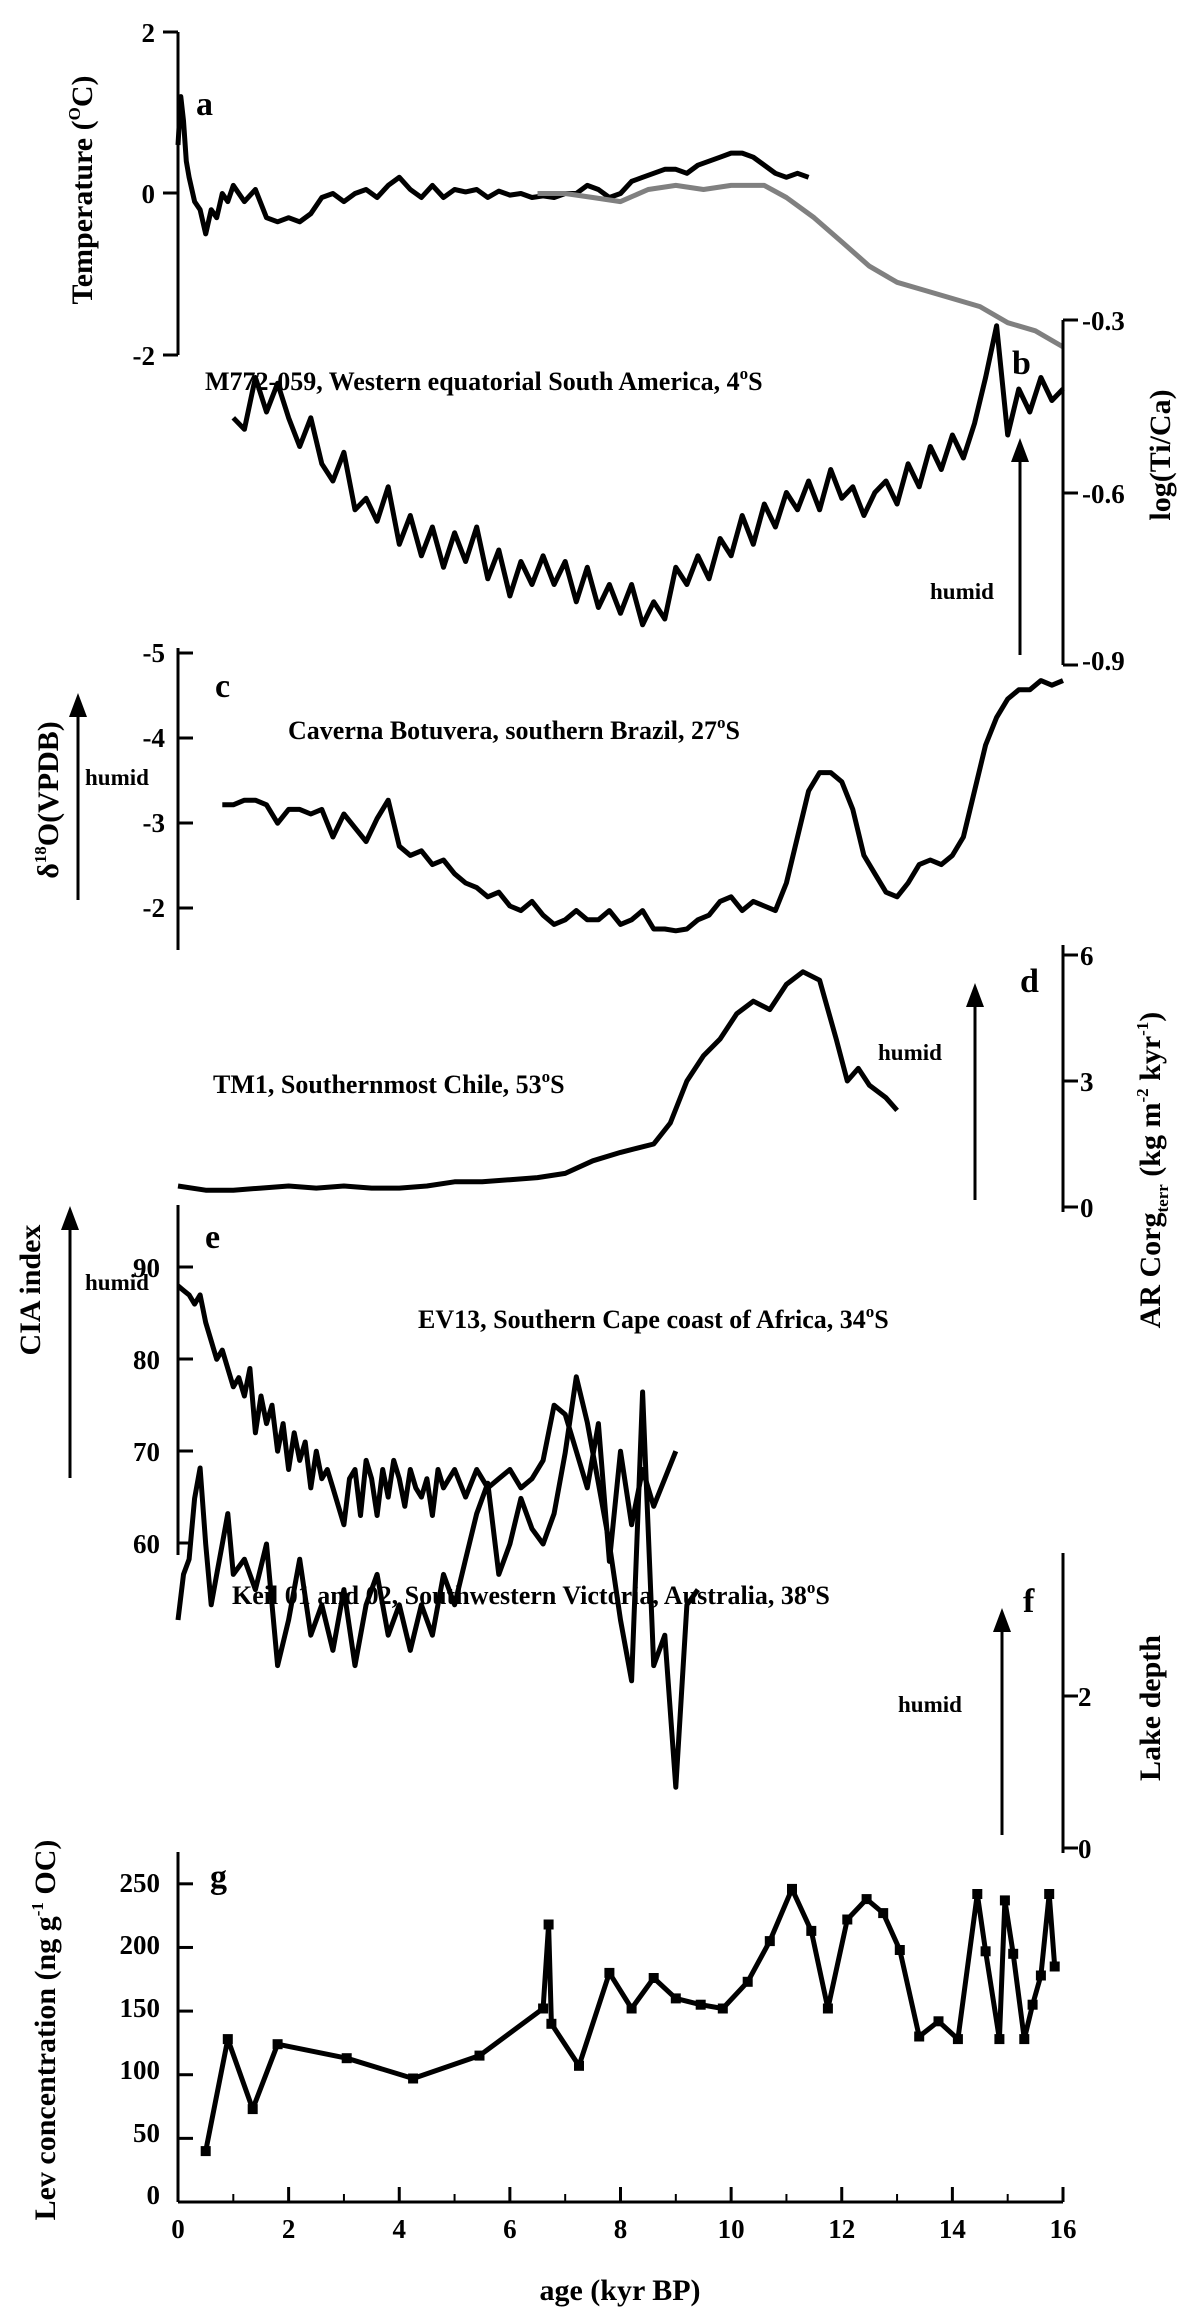 The image size is (1185, 2316). I want to click on x-axis-tick-label: 12, so click(841, 2229).